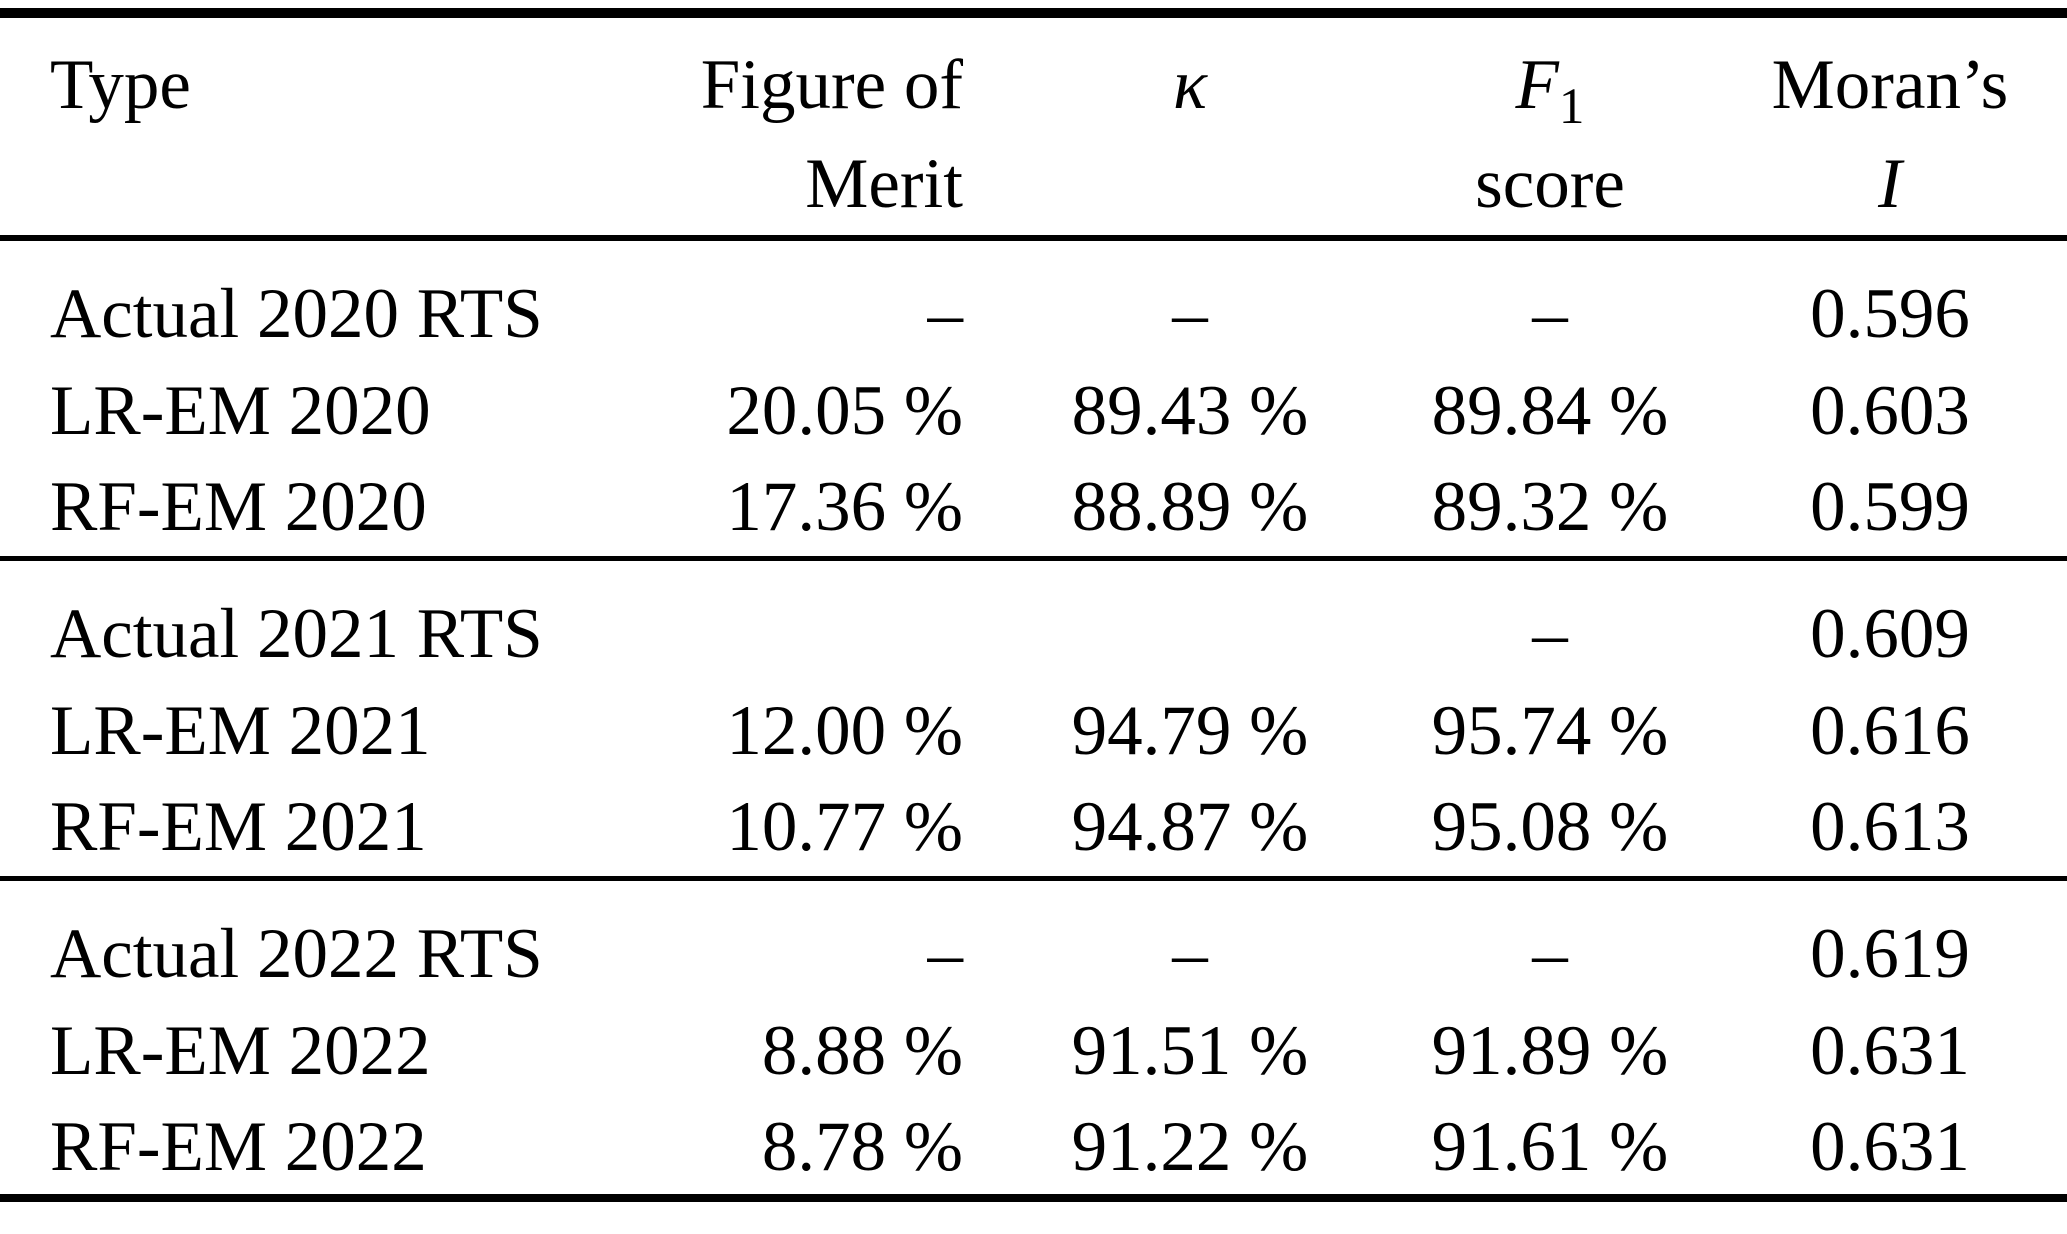 Image resolution: width=2067 pixels, height=1234 pixels. What do you see at coordinates (1190, 1050) in the screenshot?
I see `cell-kappa: 91.51 %` at bounding box center [1190, 1050].